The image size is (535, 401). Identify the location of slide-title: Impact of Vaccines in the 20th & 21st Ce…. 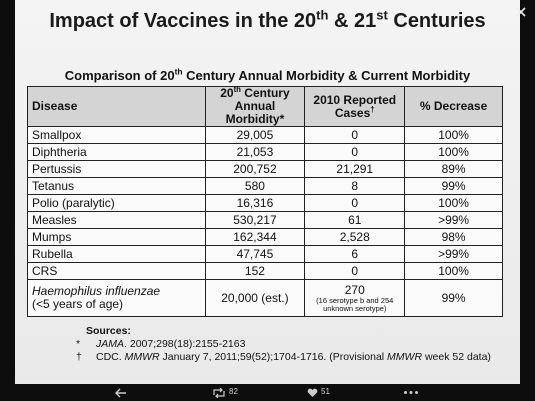
(267, 20).